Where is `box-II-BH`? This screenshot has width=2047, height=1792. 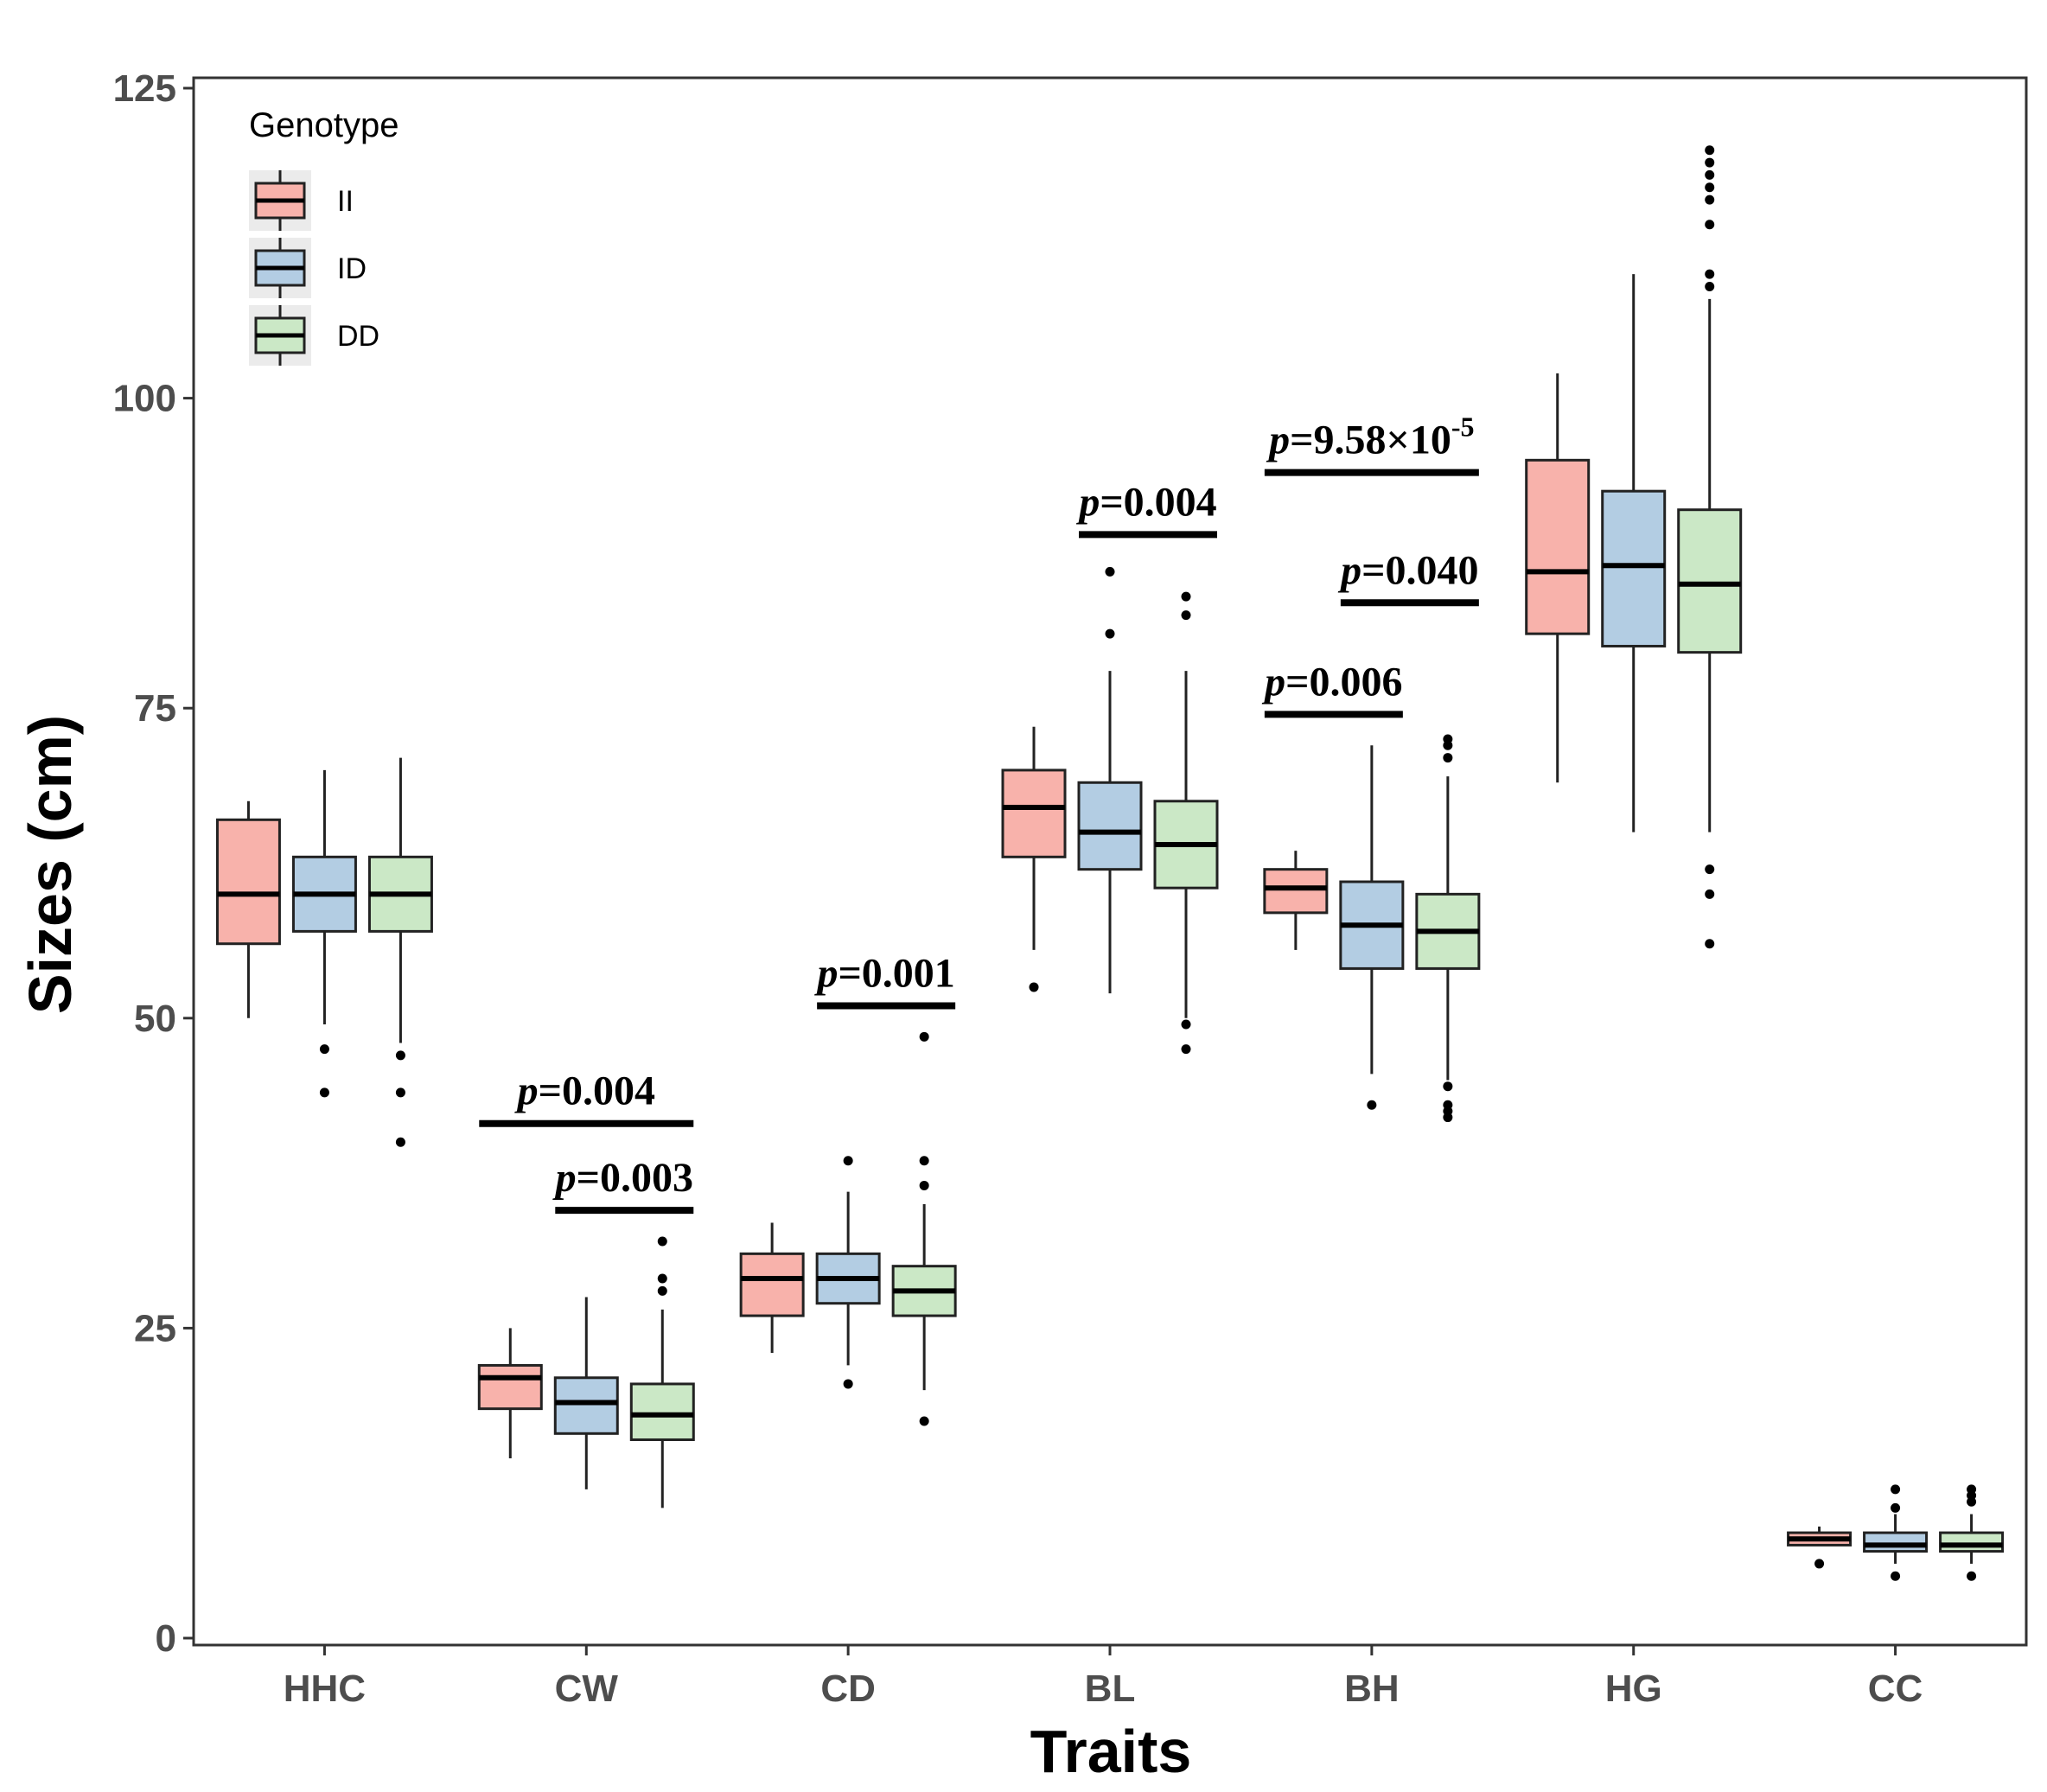 box-II-BH is located at coordinates (1296, 901).